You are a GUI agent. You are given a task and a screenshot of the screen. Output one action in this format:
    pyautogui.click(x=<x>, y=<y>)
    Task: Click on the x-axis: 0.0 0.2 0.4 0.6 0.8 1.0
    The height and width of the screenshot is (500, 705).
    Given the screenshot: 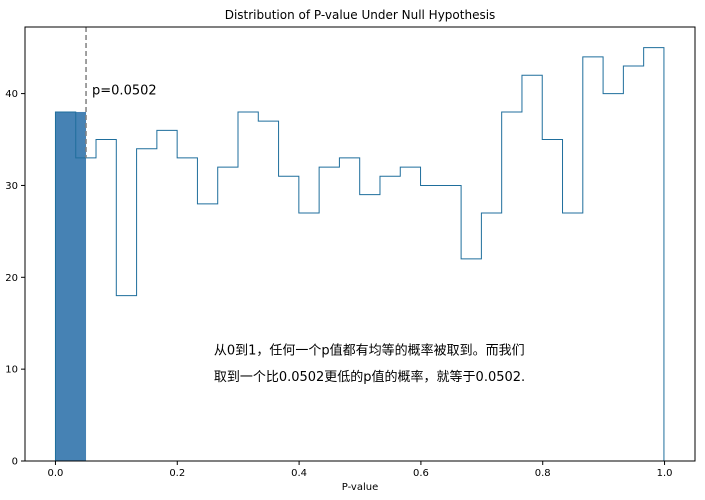 What is the action you would take?
    pyautogui.click(x=360, y=470)
    